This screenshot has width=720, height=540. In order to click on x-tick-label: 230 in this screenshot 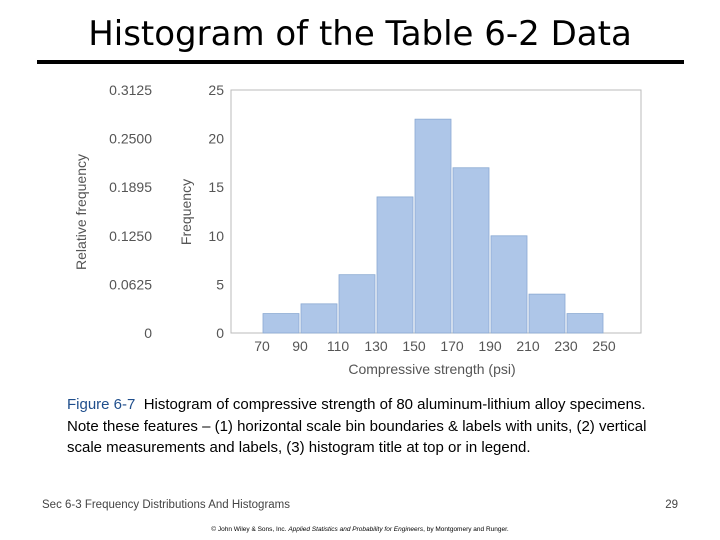, I will do `click(566, 346)`.